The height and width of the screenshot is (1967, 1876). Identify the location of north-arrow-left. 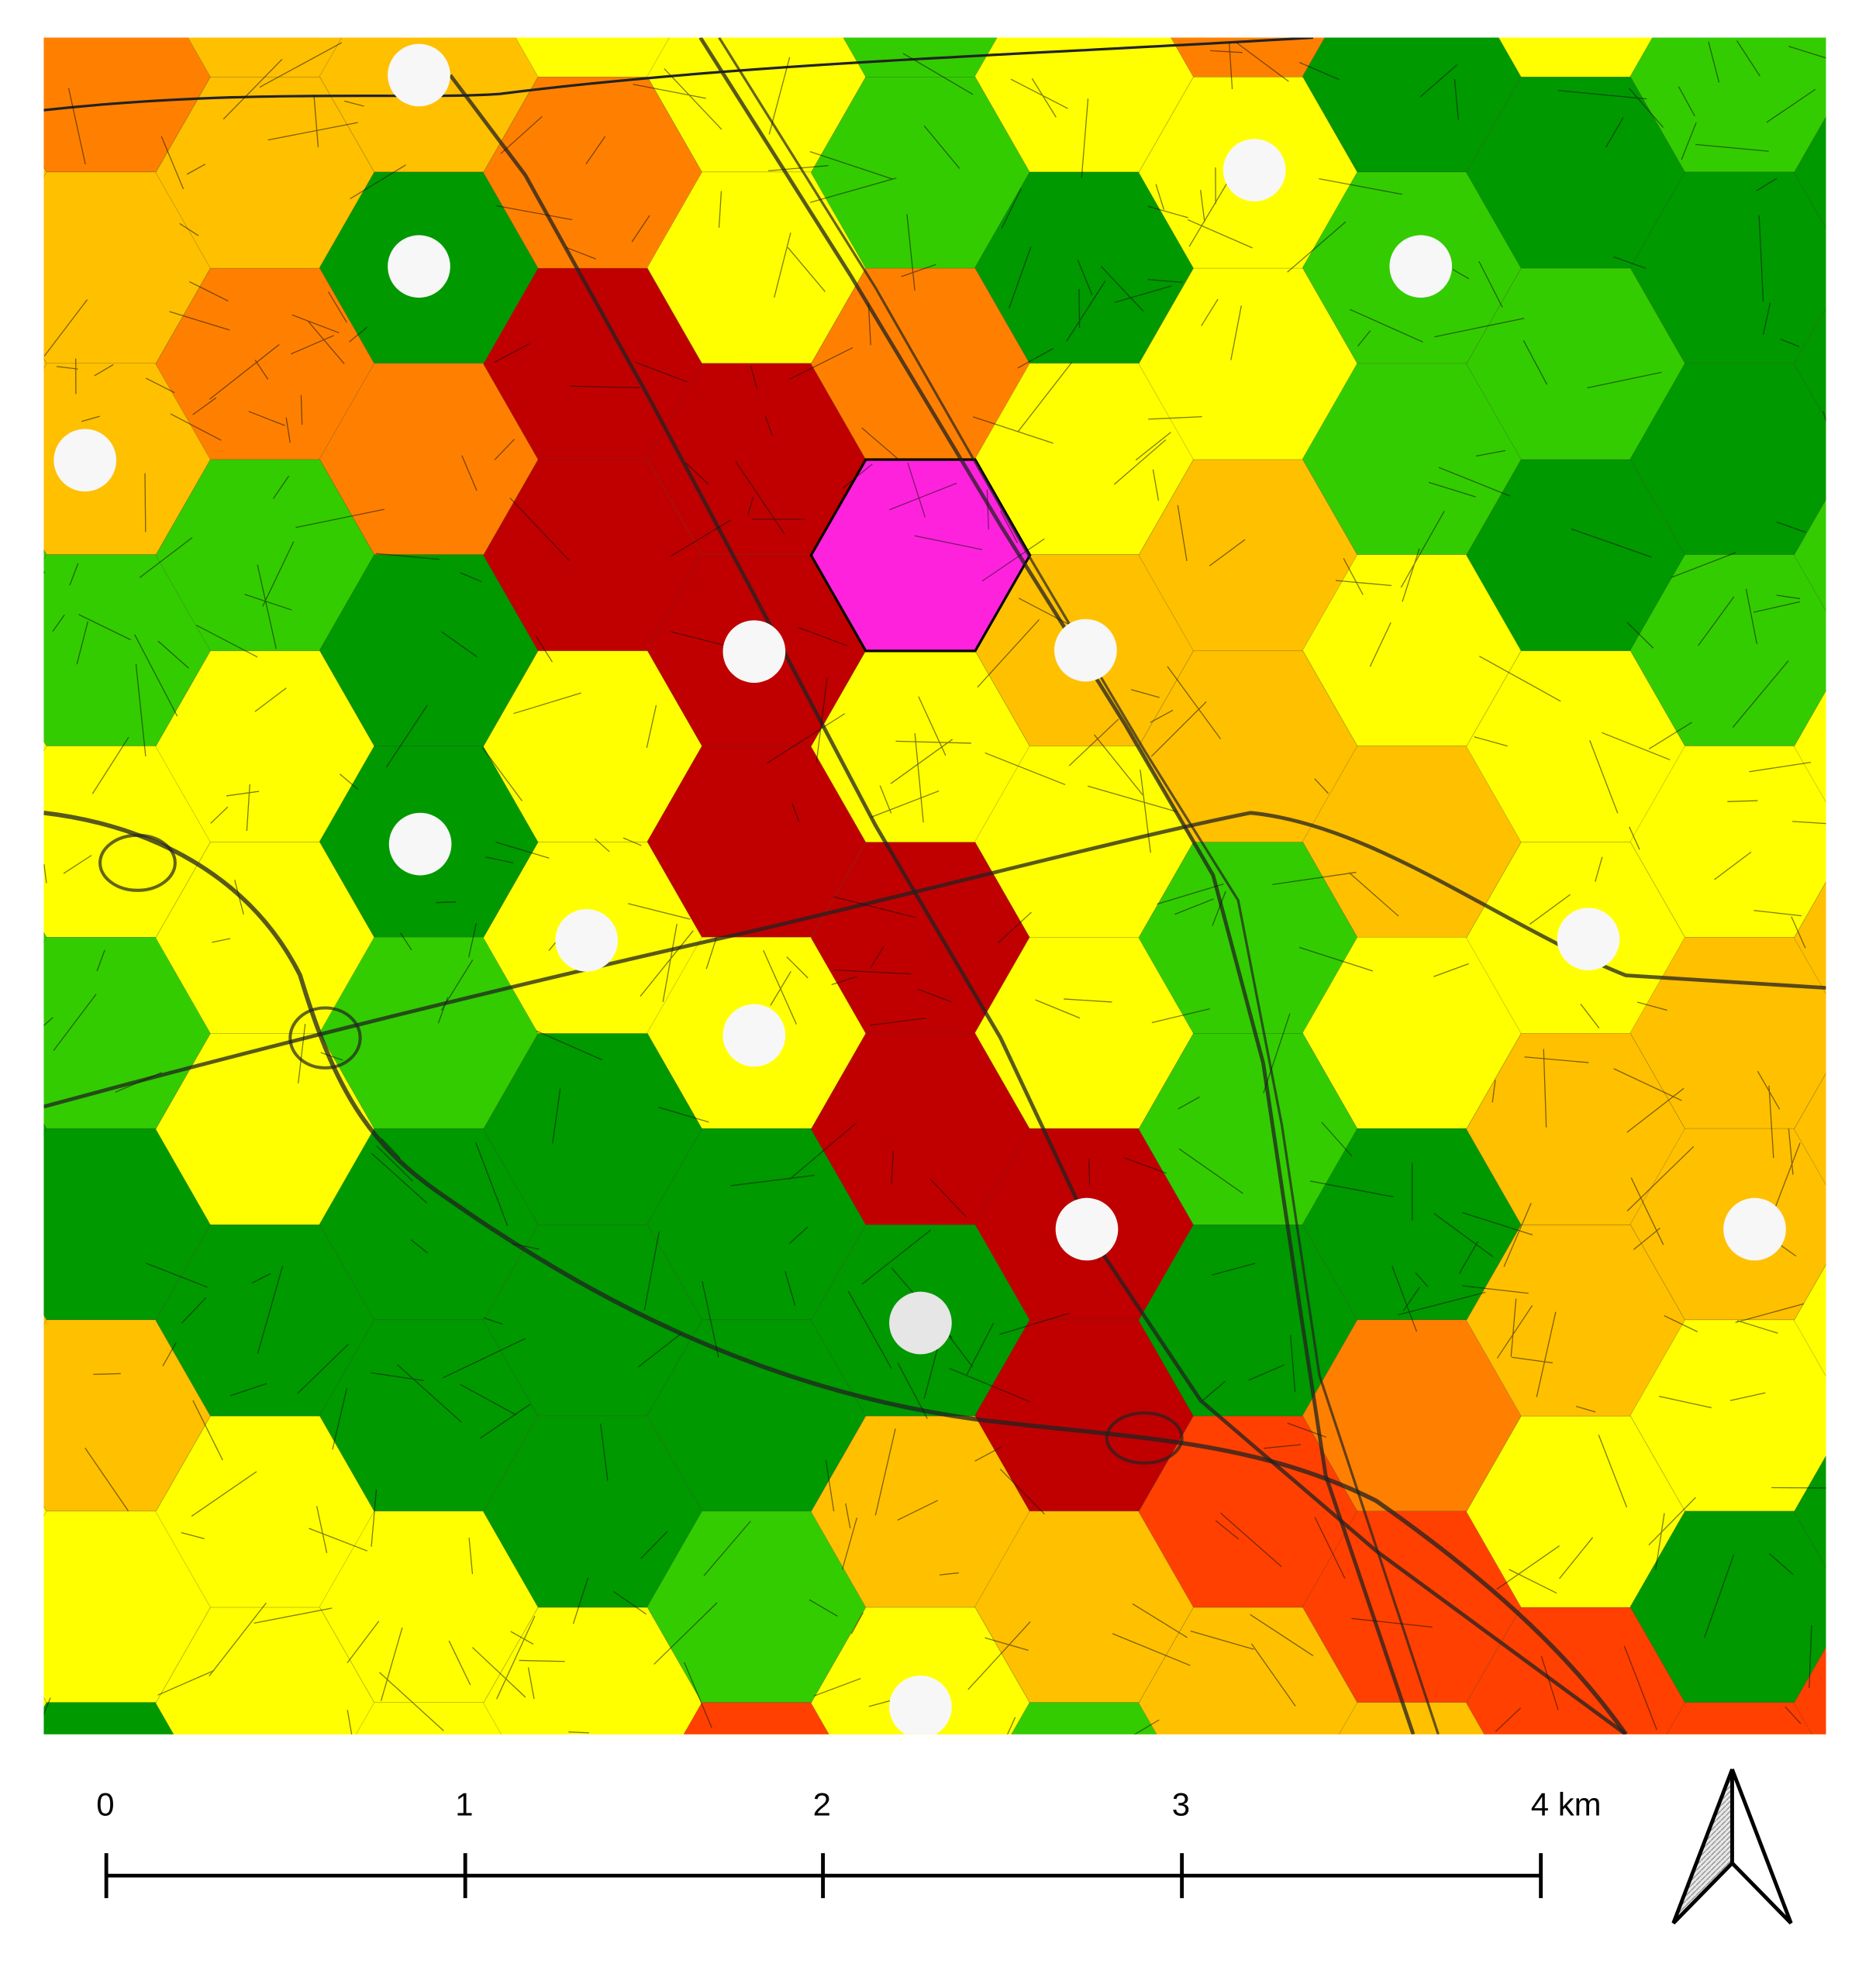
(1702, 1847).